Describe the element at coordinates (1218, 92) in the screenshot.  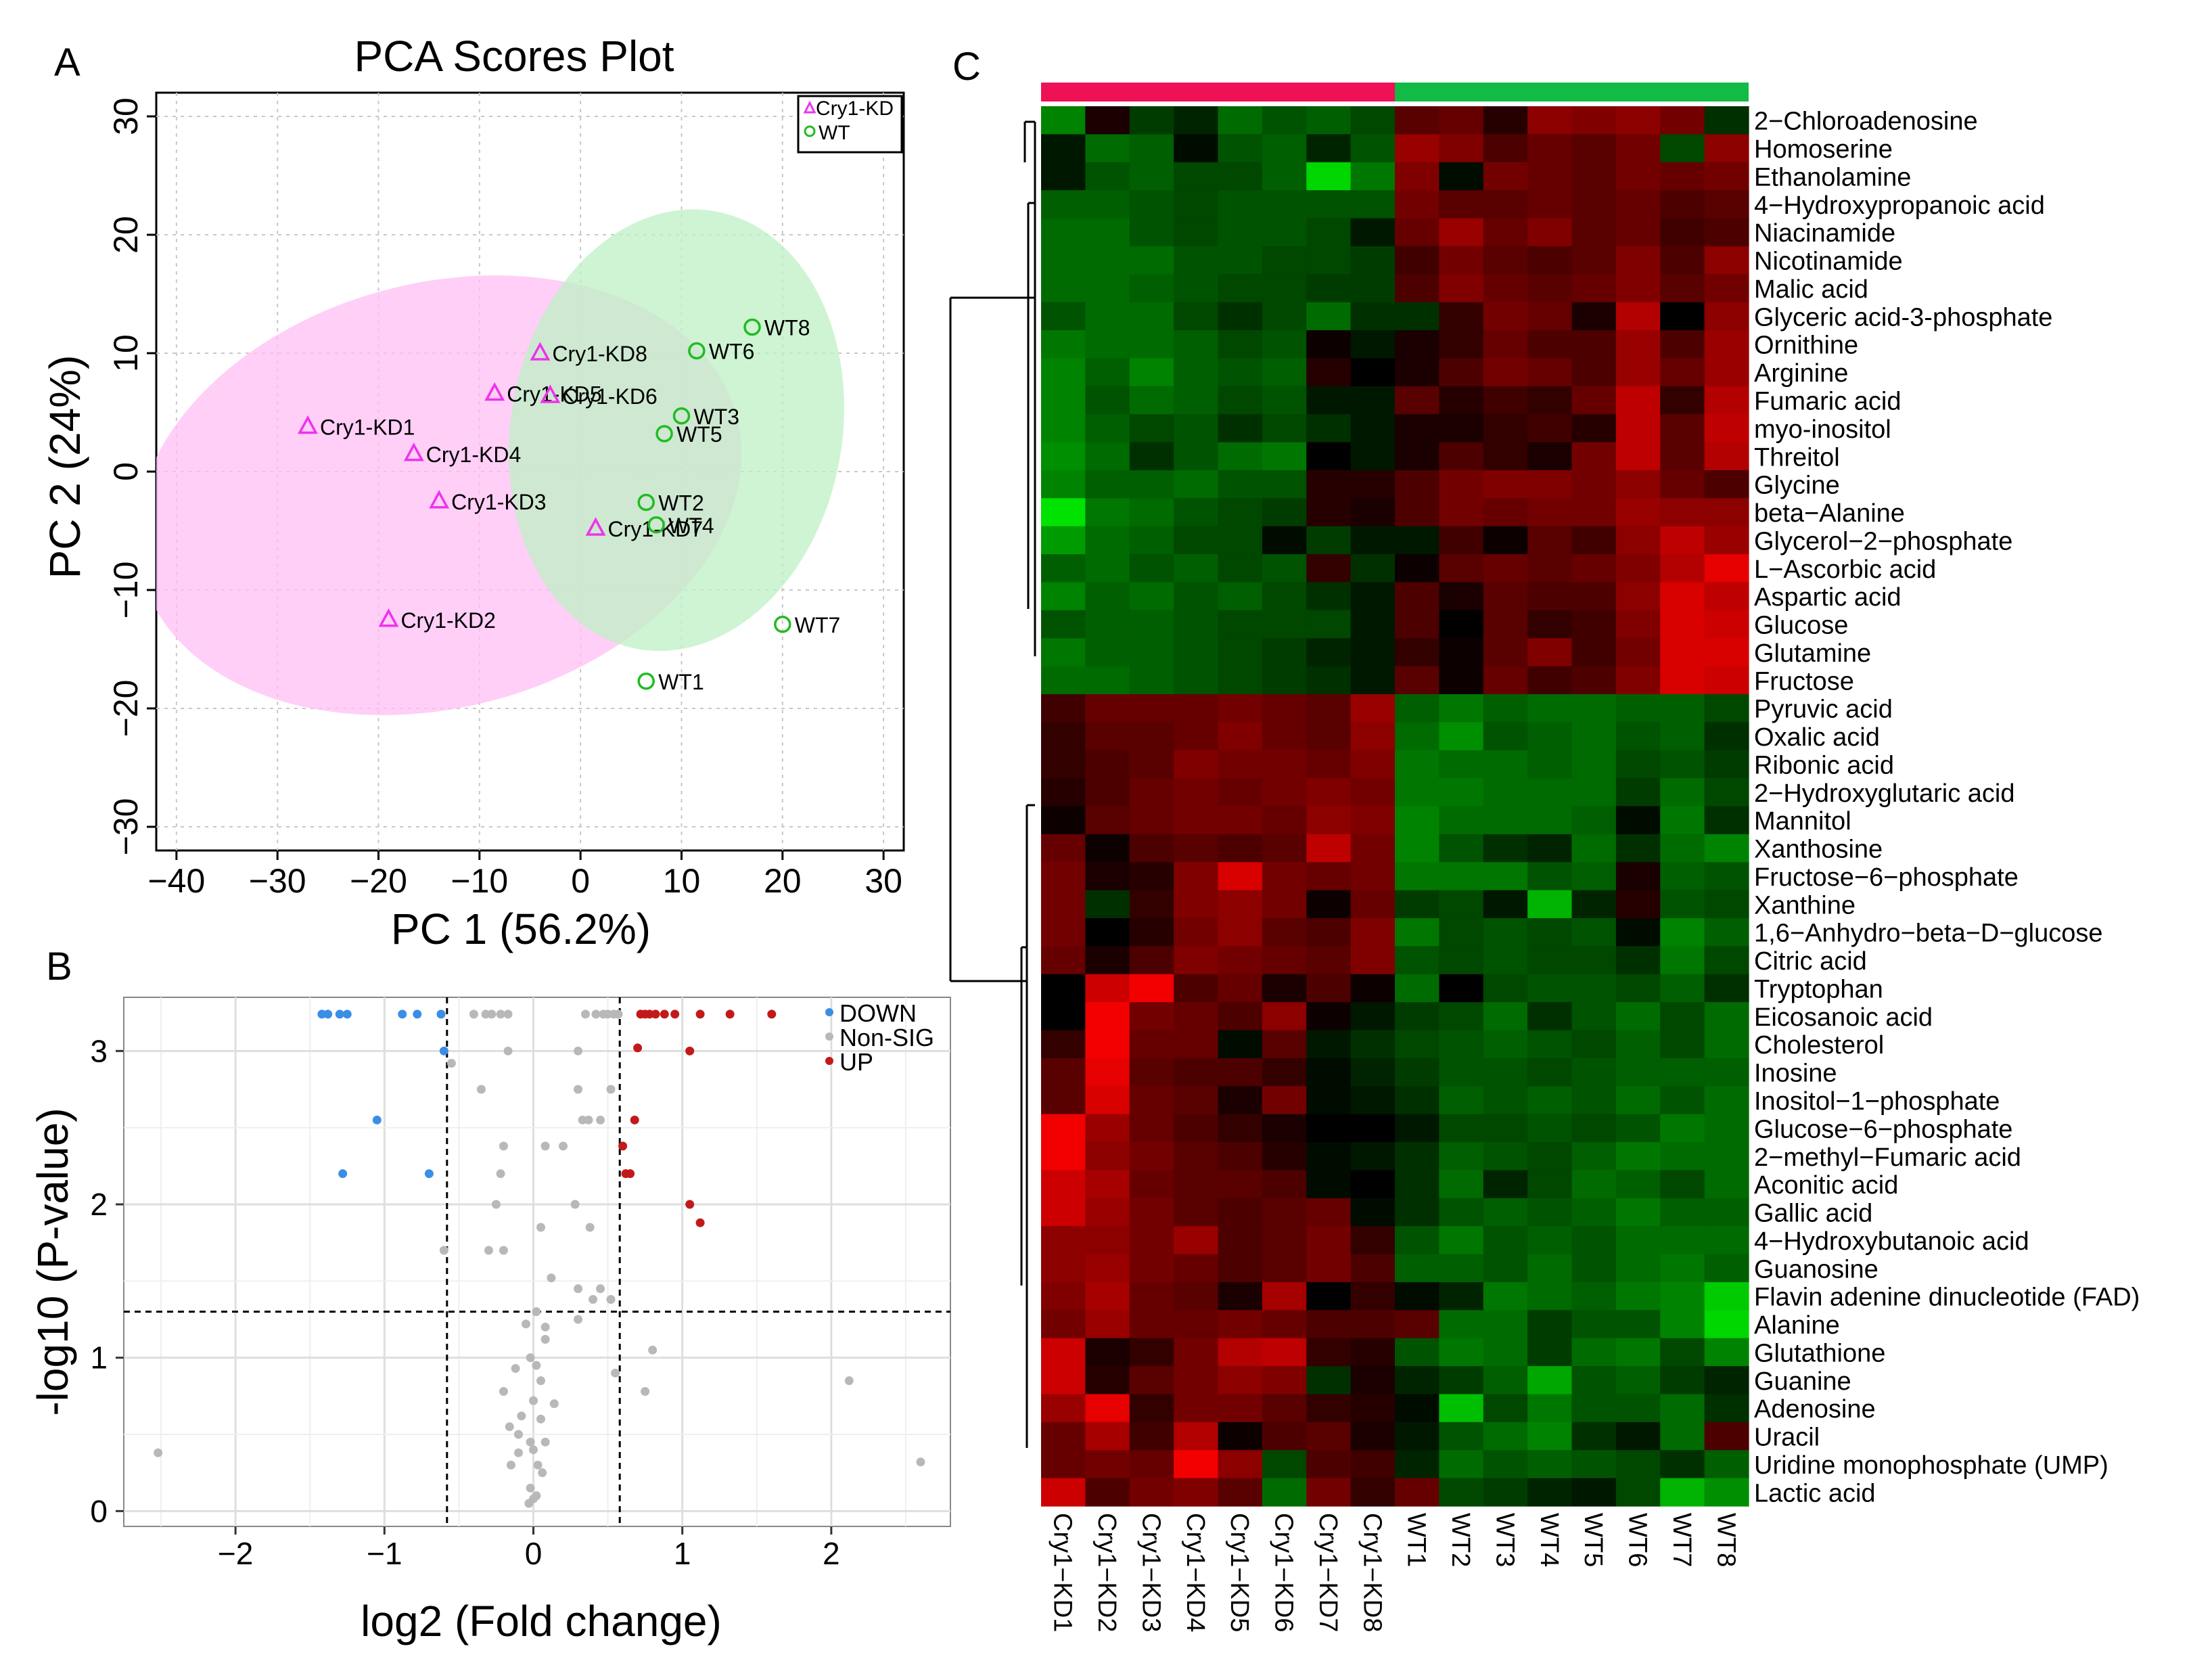
I see `group-bar-kd` at that location.